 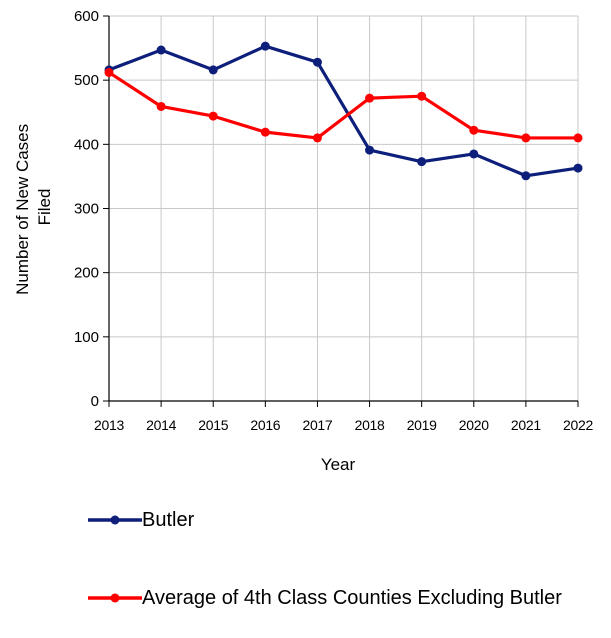 I want to click on x-tick-label: 2022, so click(x=578, y=425).